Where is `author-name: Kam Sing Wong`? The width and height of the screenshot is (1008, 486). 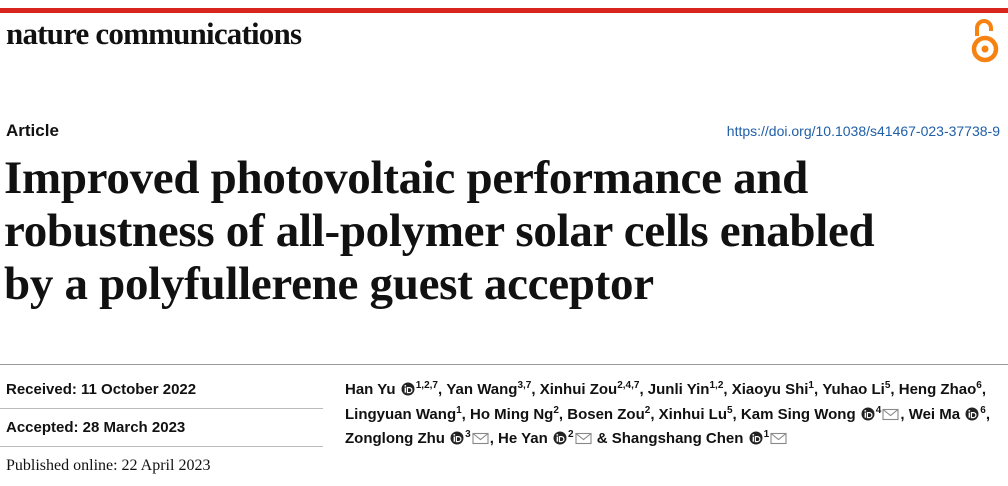
author-name: Kam Sing Wong is located at coordinates (798, 414).